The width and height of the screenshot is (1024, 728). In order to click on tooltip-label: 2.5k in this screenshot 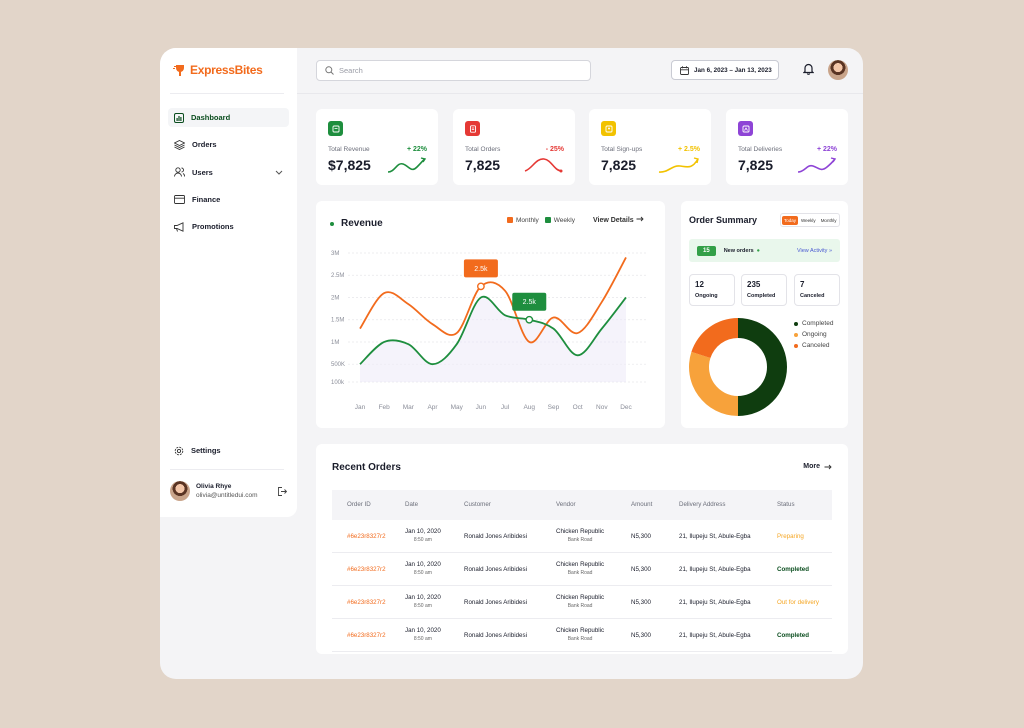, I will do `click(481, 269)`.